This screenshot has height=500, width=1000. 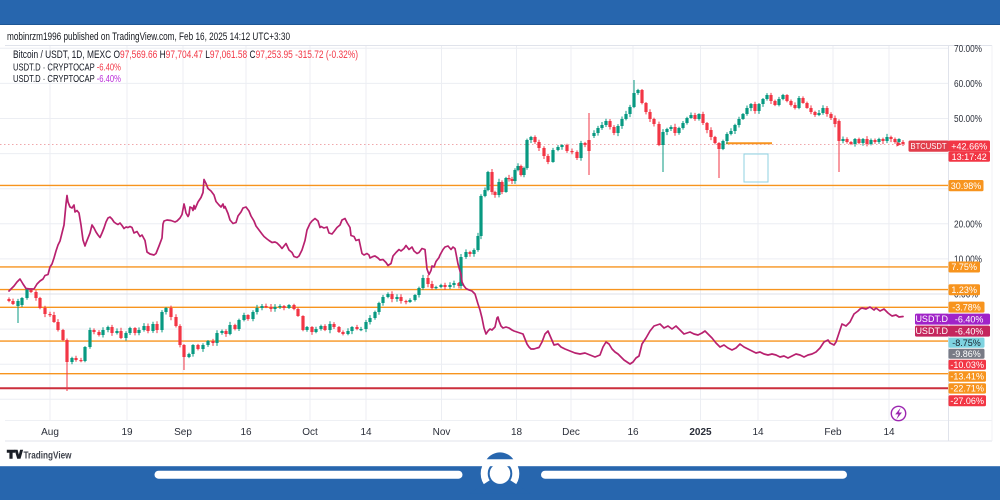 I want to click on svg-text: 70.00%, so click(x=968, y=49).